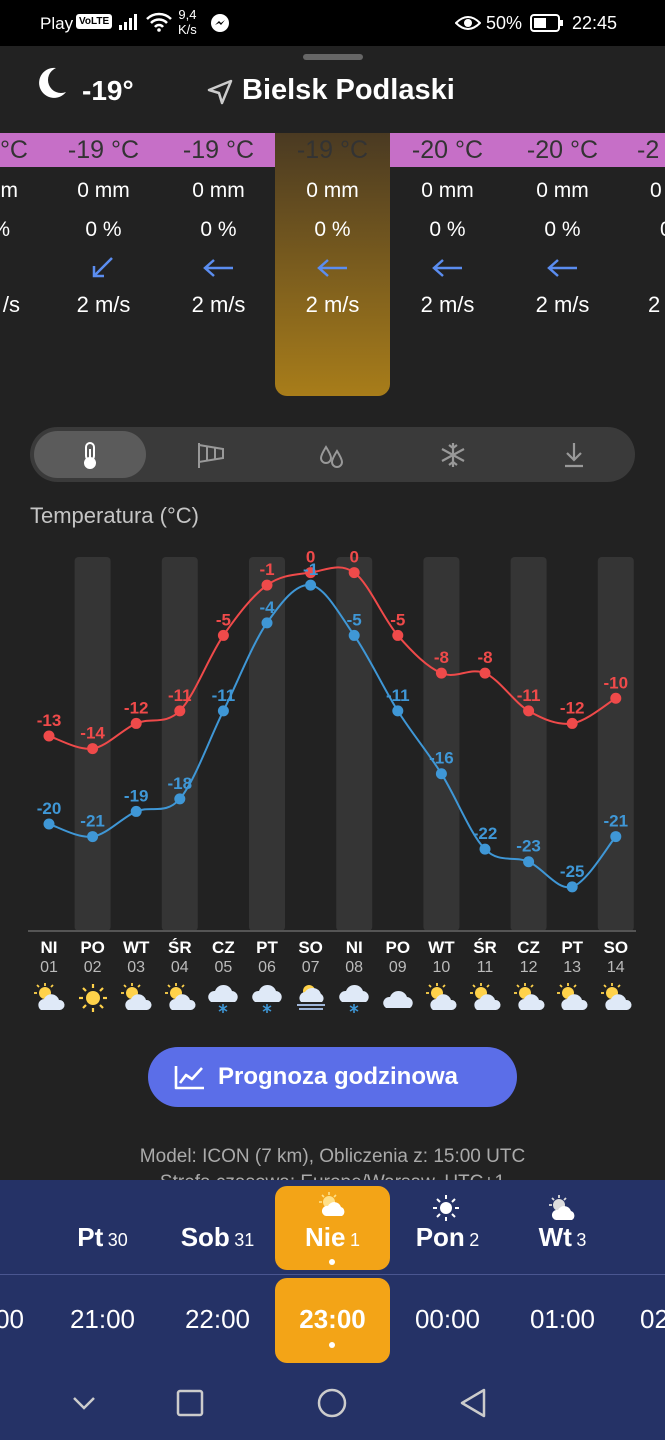 This screenshot has height=1440, width=665. Describe the element at coordinates (217, 1319) in the screenshot. I see `hour-tab: 22:00` at that location.